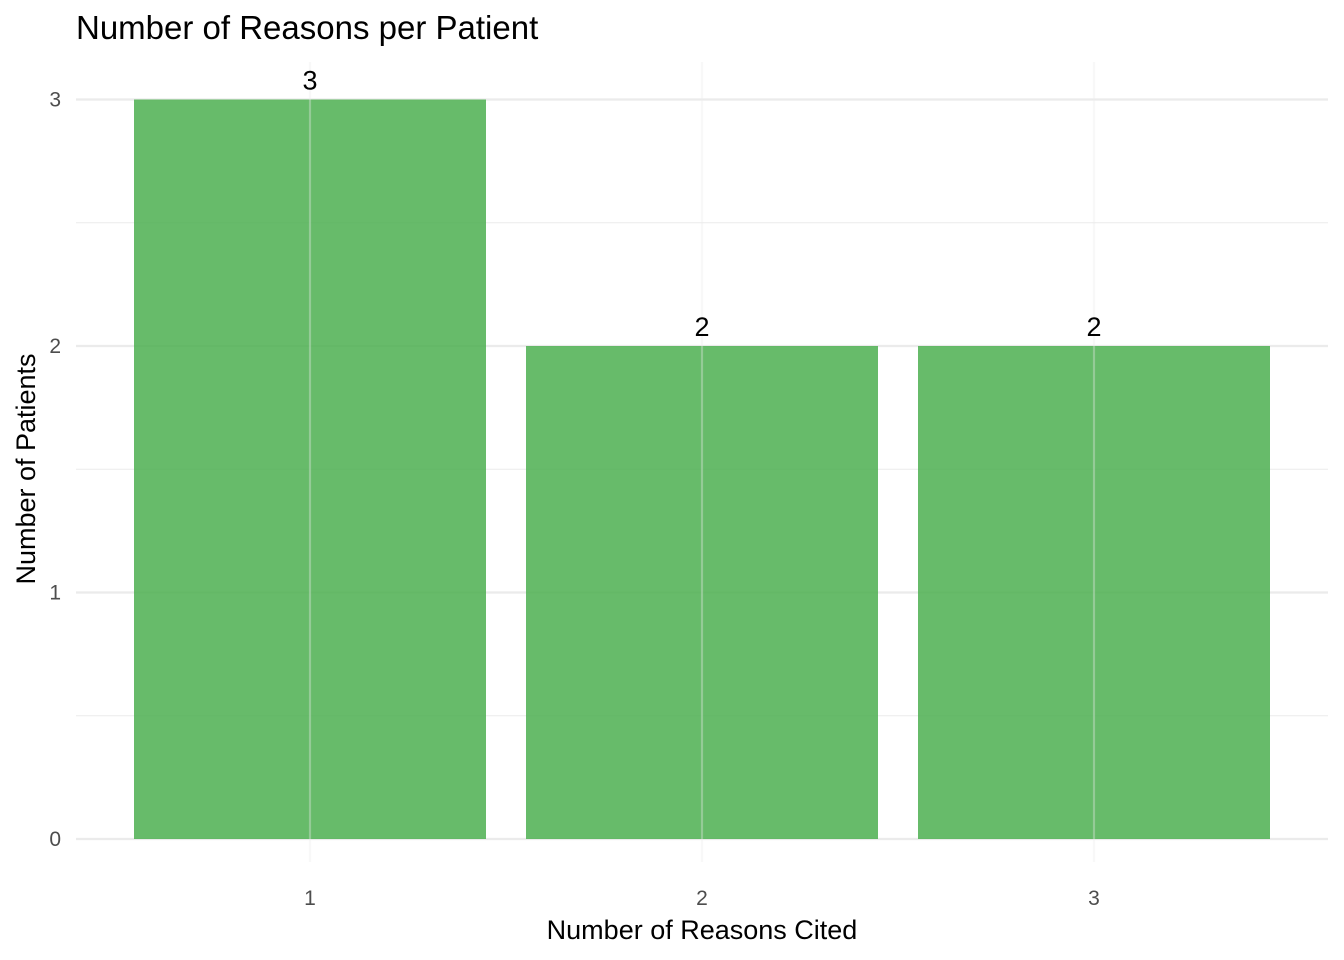 This screenshot has width=1344, height=960. Describe the element at coordinates (55, 839) in the screenshot. I see `y-tick-label: 0` at that location.